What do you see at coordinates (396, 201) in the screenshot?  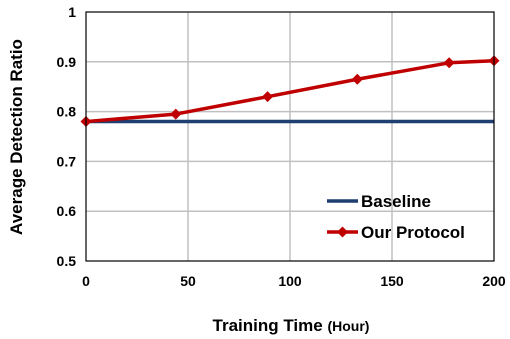 I see `legend-label-baseline: Baseline` at bounding box center [396, 201].